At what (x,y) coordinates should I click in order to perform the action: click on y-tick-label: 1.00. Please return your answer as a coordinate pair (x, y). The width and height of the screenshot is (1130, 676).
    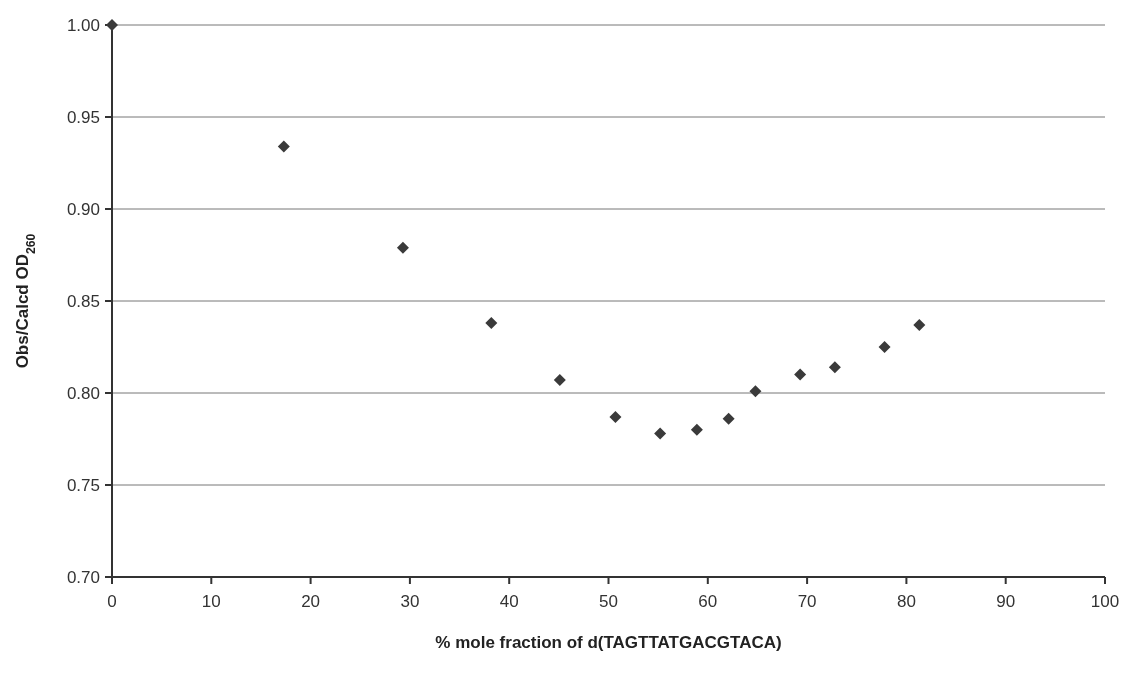
    Looking at the image, I should click on (83, 25).